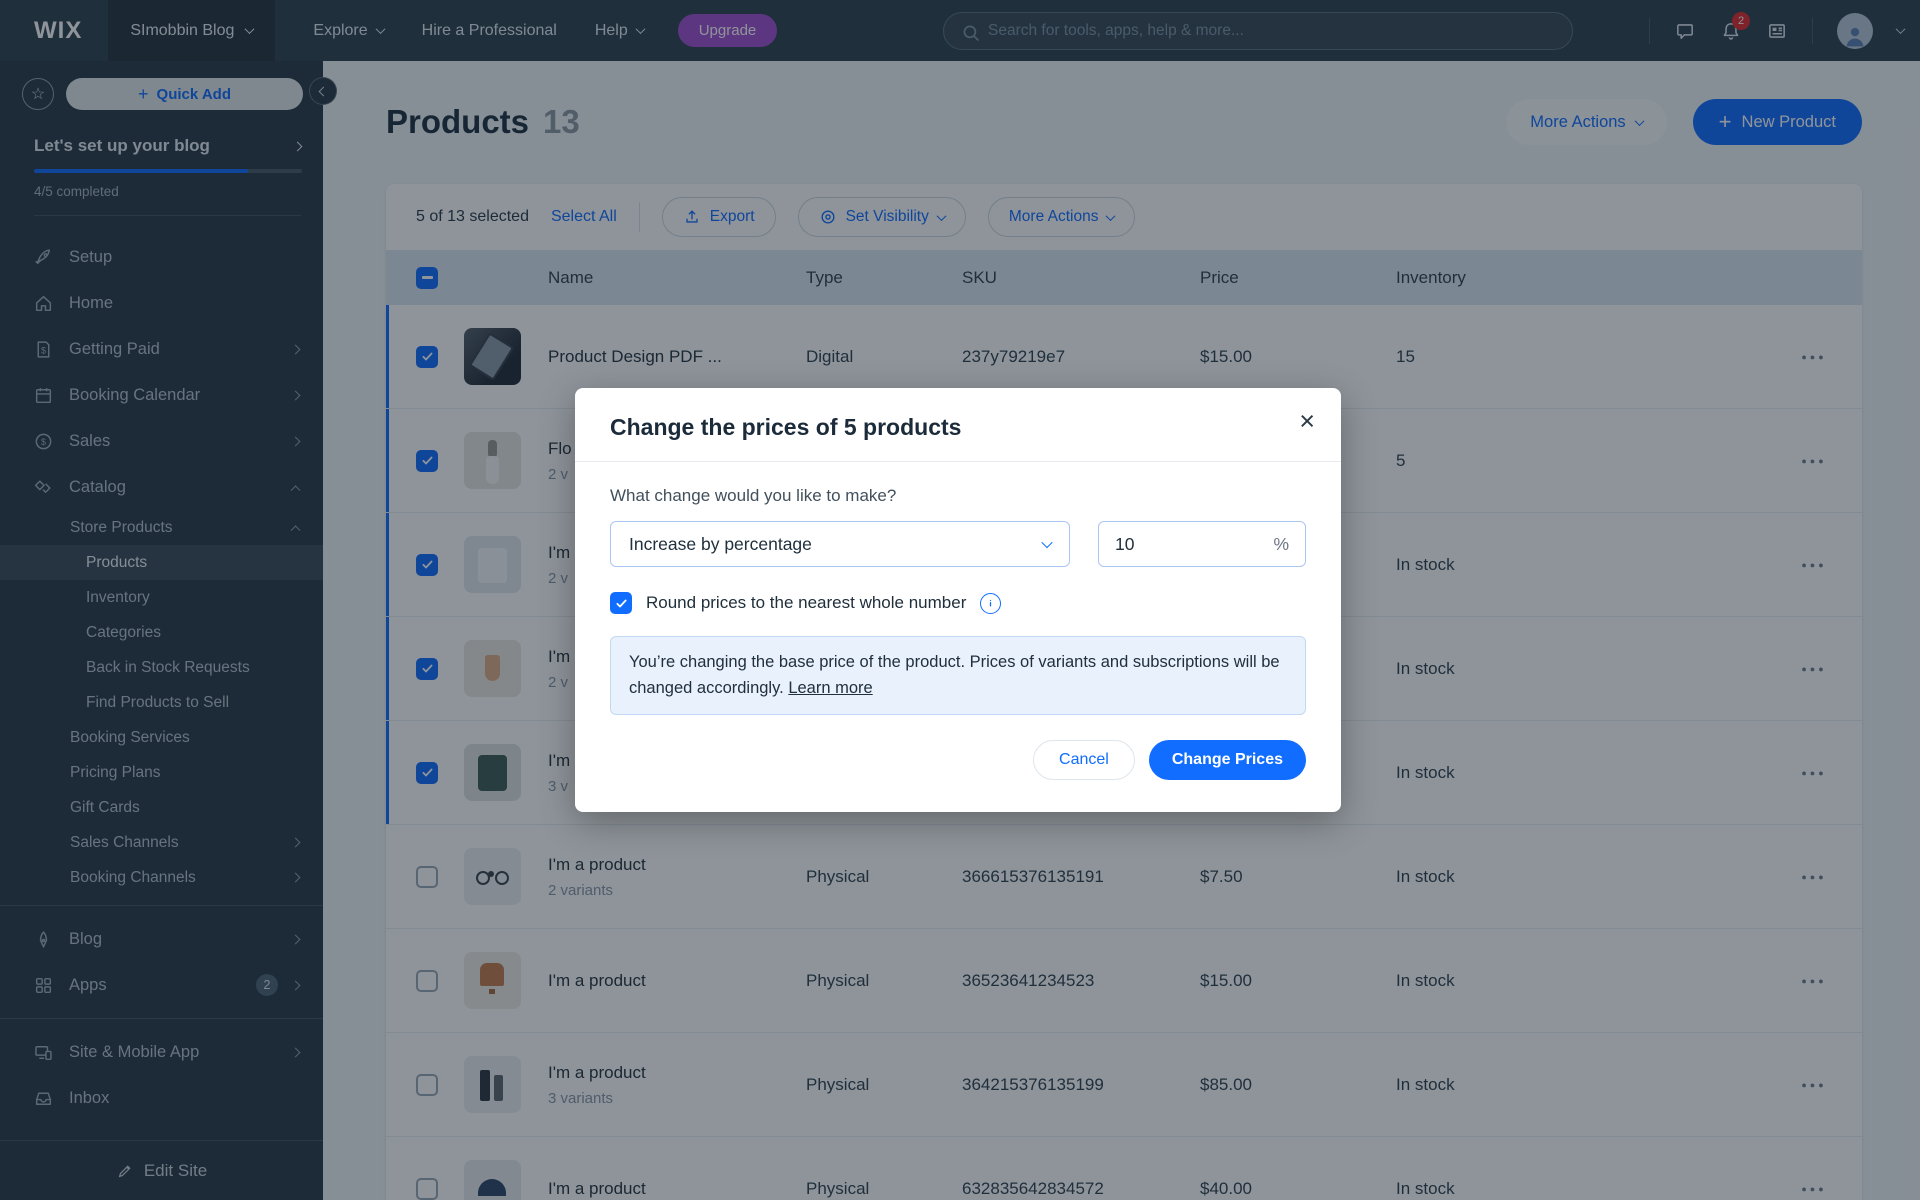 Image resolution: width=1920 pixels, height=1200 pixels. Describe the element at coordinates (184, 94) in the screenshot. I see `quick-add-button: + Quick Add` at that location.